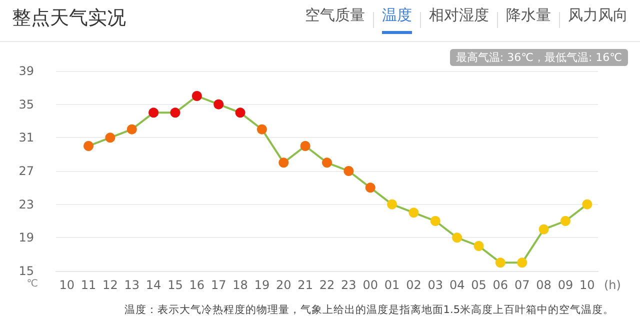 This screenshot has height=336, width=640. I want to click on x-tick-label: 18, so click(240, 285).